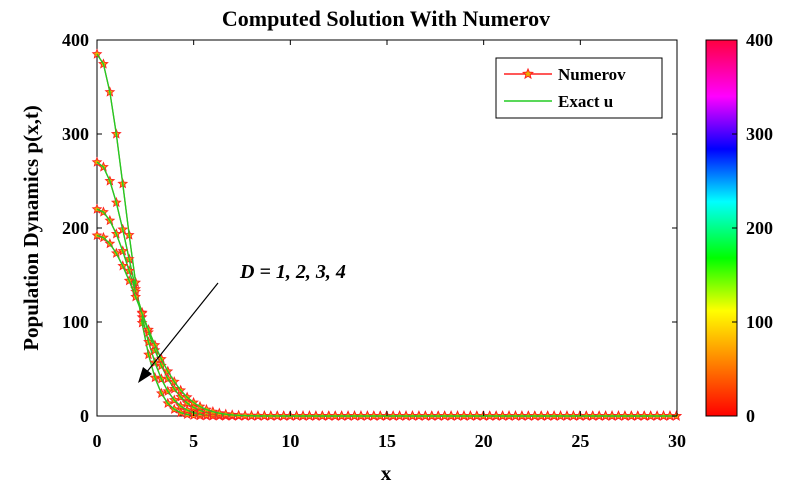 The height and width of the screenshot is (489, 800). Describe the element at coordinates (193, 441) in the screenshot. I see `x-tick-label: 5` at that location.